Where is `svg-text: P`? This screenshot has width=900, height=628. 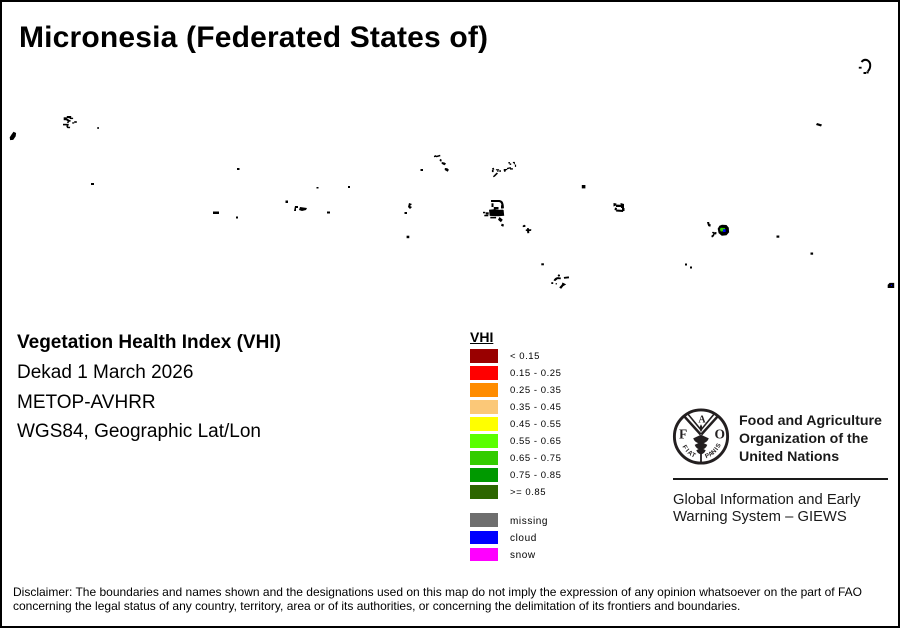
svg-text: P is located at coordinates (707, 456).